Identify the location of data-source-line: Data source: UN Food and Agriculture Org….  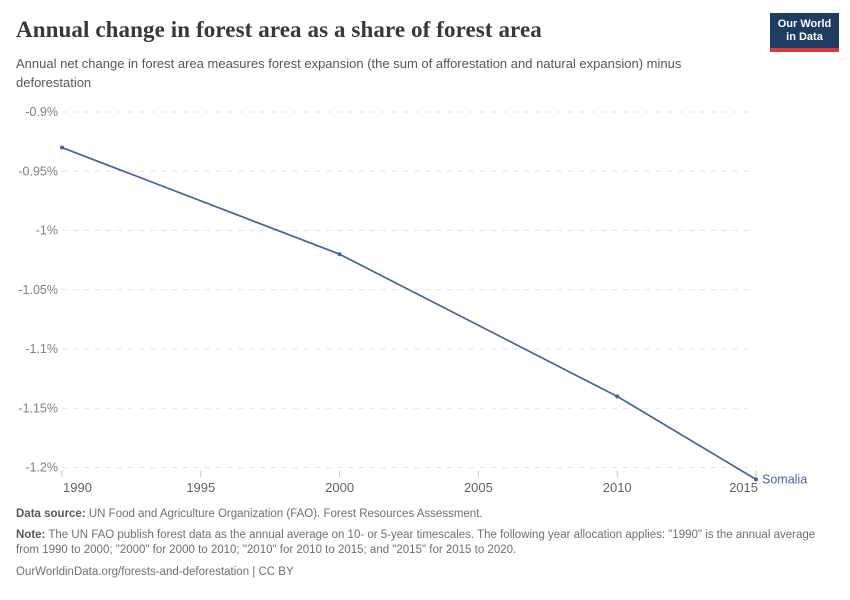
(427, 514).